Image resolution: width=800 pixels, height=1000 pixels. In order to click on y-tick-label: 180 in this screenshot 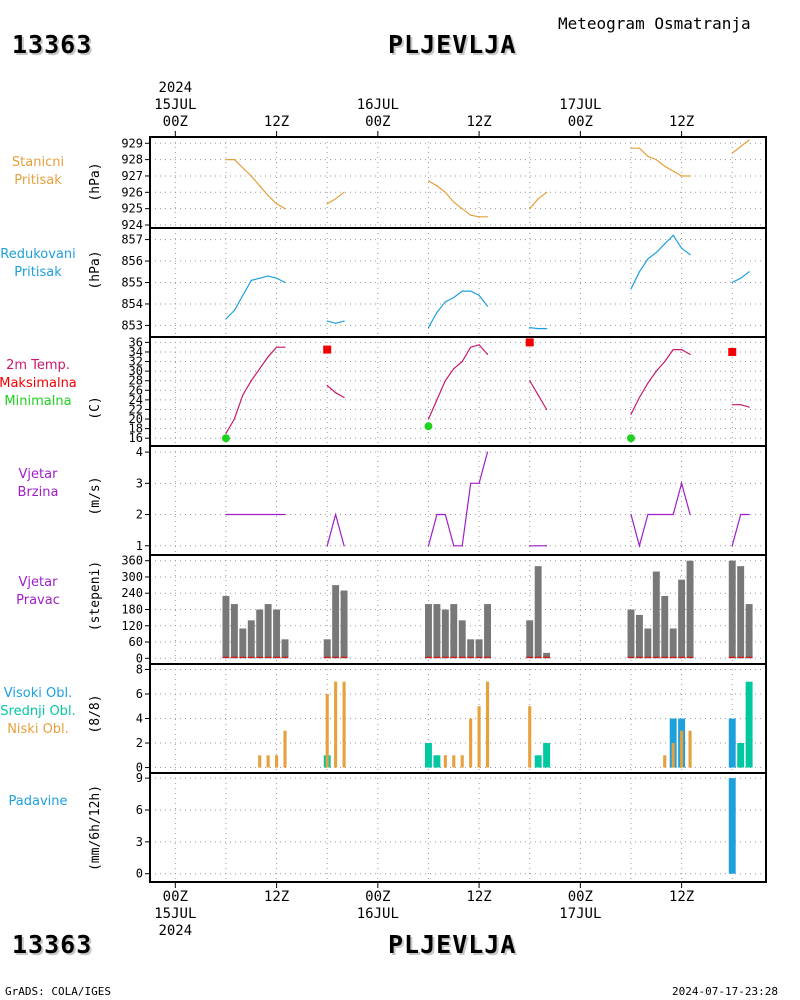, I will do `click(132, 610)`.